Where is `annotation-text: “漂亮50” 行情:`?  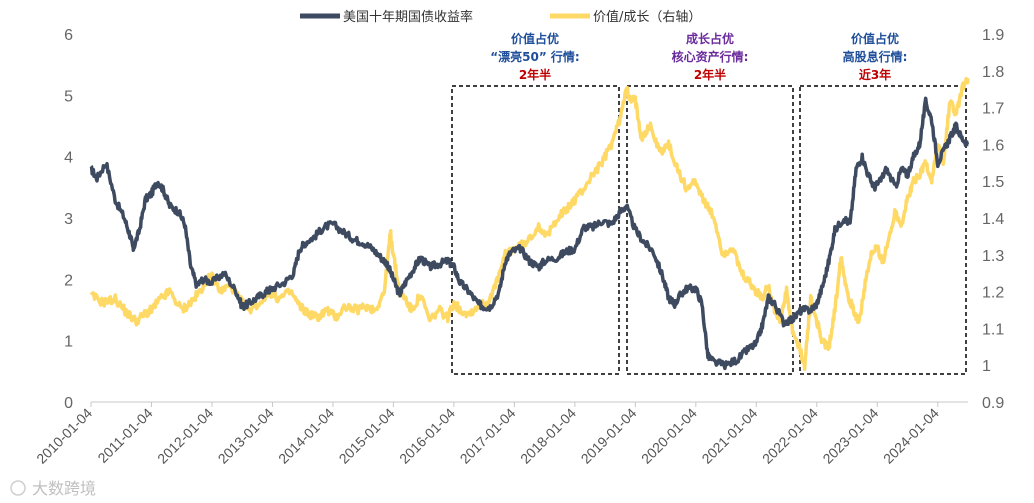
annotation-text: “漂亮50” 行情: is located at coordinates (534, 56).